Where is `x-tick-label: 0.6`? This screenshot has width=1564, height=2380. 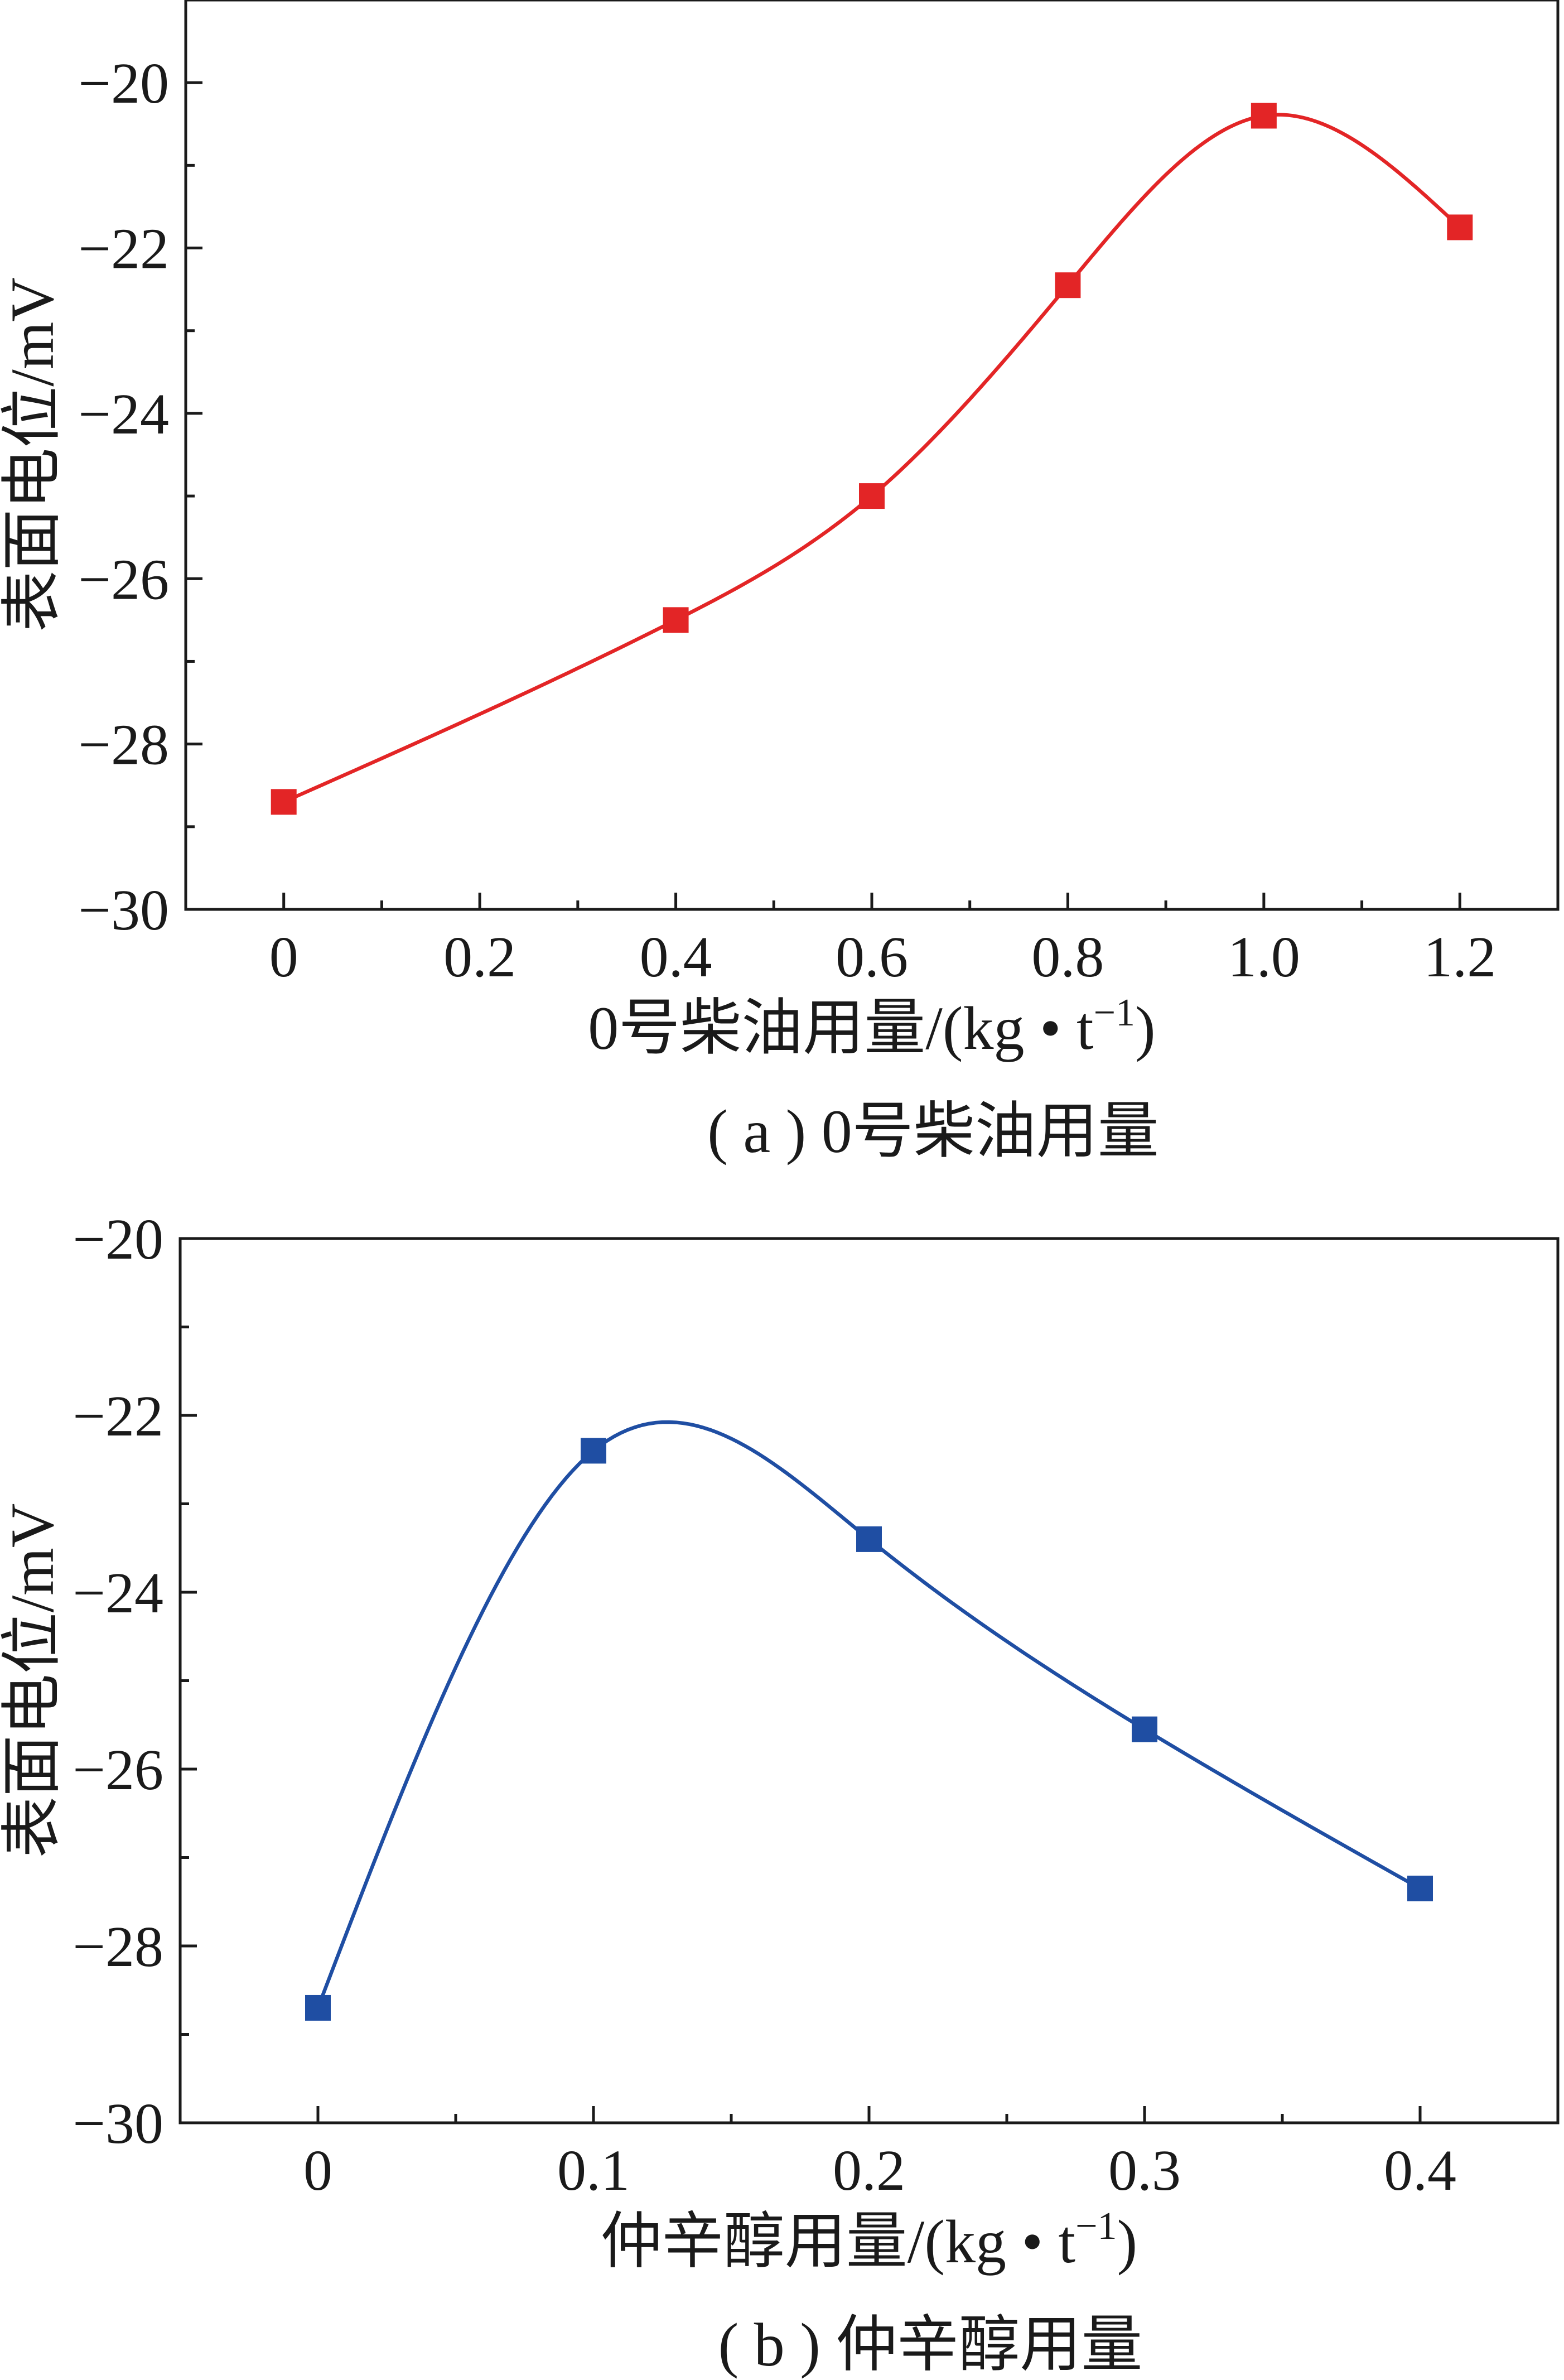
x-tick-label: 0.6 is located at coordinates (872, 957).